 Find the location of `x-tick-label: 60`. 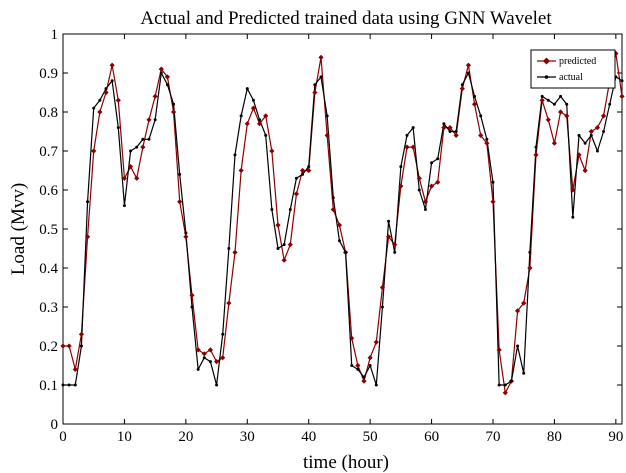

x-tick-label: 60 is located at coordinates (431, 437).